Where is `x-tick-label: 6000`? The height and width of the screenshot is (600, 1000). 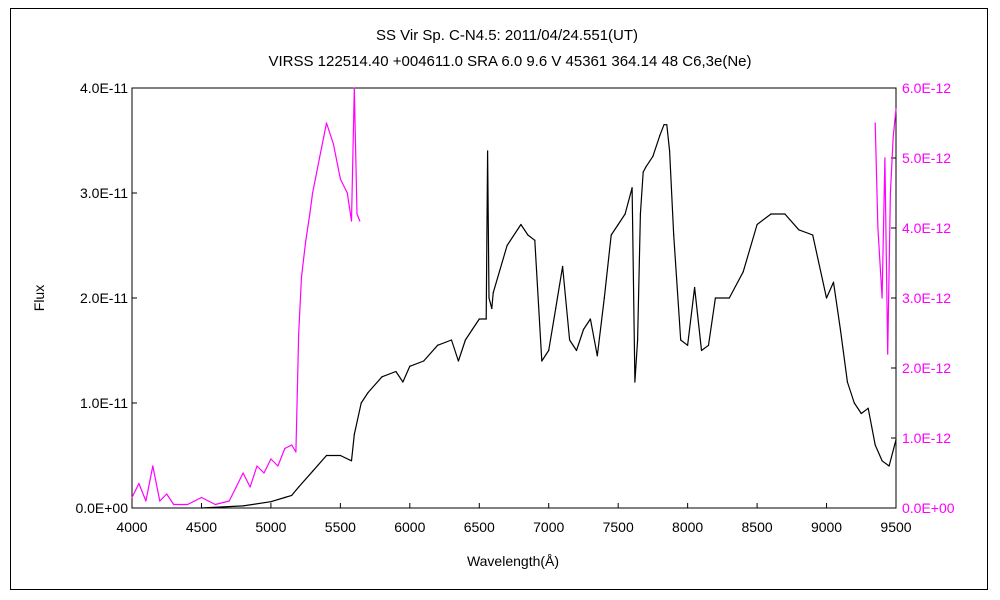 x-tick-label: 6000 is located at coordinates (409, 527).